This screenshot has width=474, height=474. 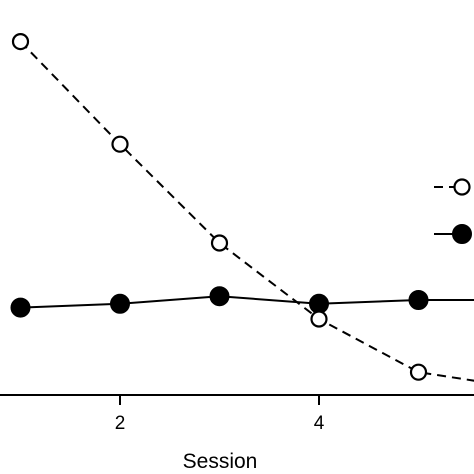 I want to click on x-tick-label-2: 2, so click(x=120, y=423).